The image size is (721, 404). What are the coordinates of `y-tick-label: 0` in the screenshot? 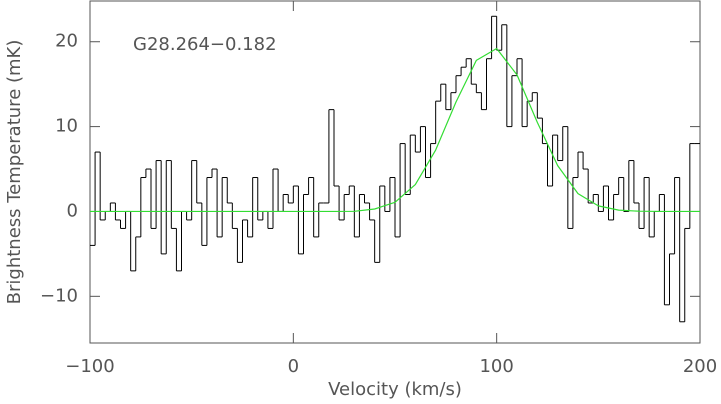 It's located at (72, 210).